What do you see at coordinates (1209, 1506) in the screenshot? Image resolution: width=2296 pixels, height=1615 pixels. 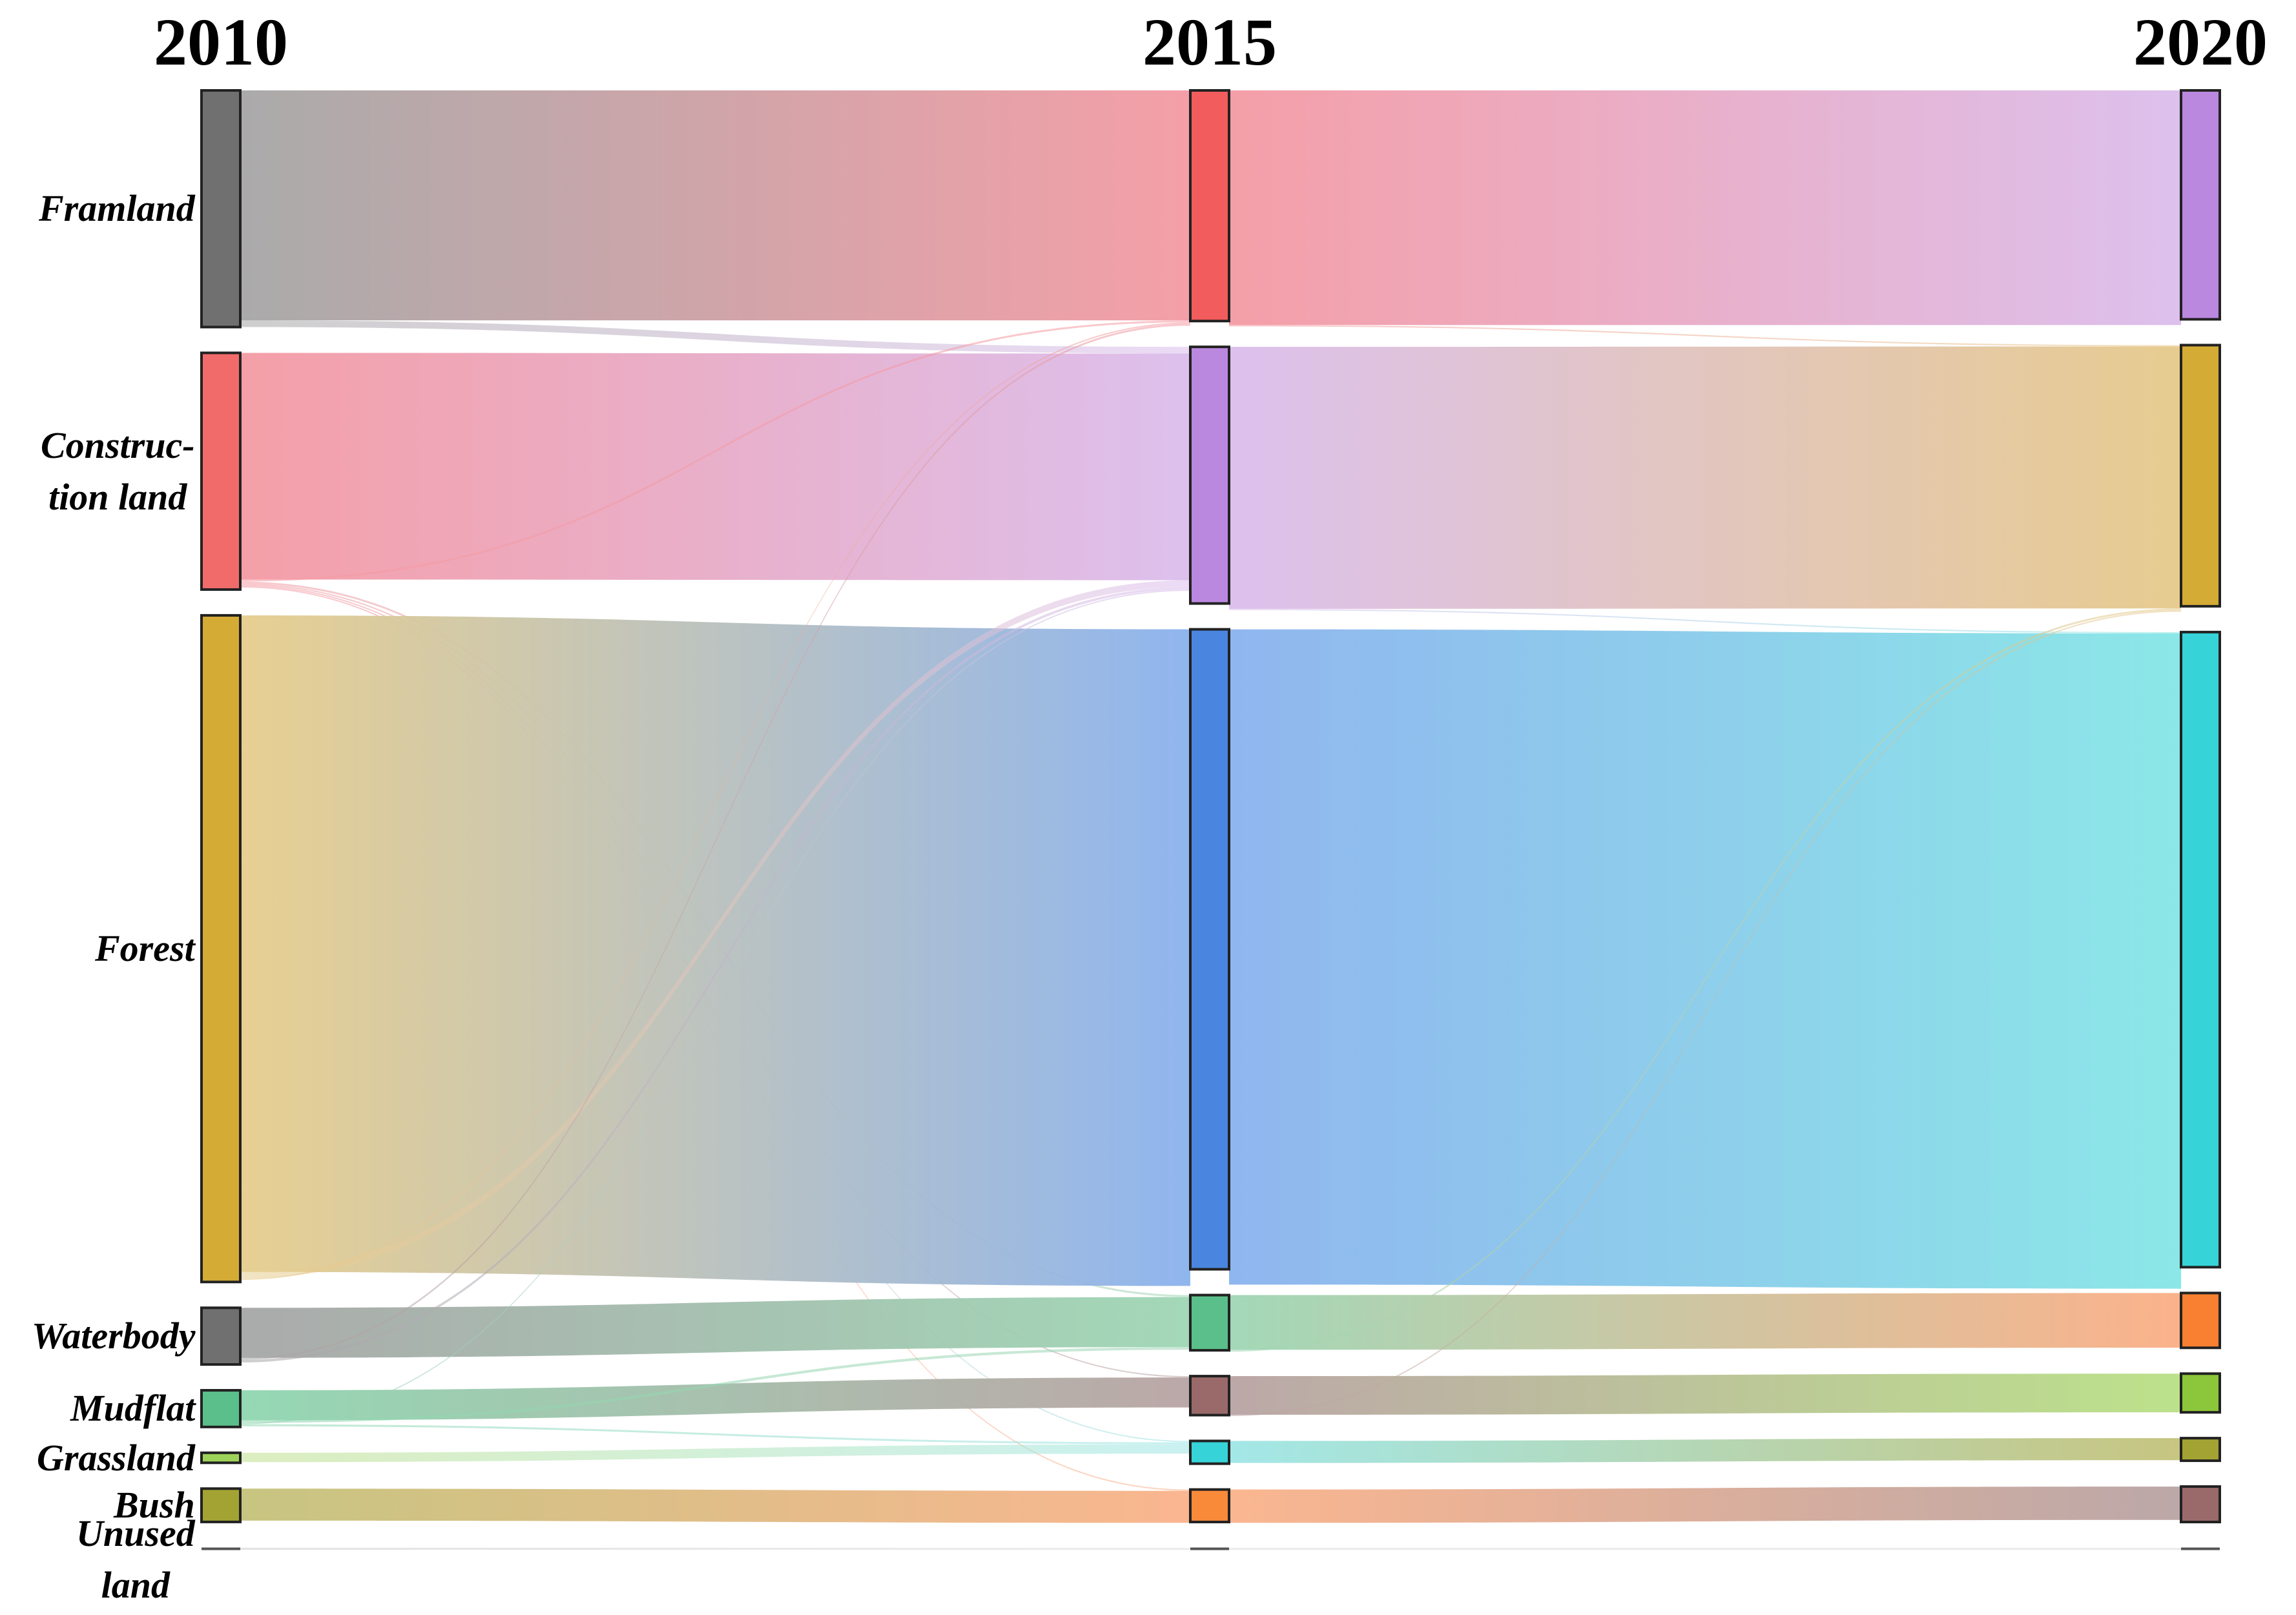 I see `node-2015-bush` at bounding box center [1209, 1506].